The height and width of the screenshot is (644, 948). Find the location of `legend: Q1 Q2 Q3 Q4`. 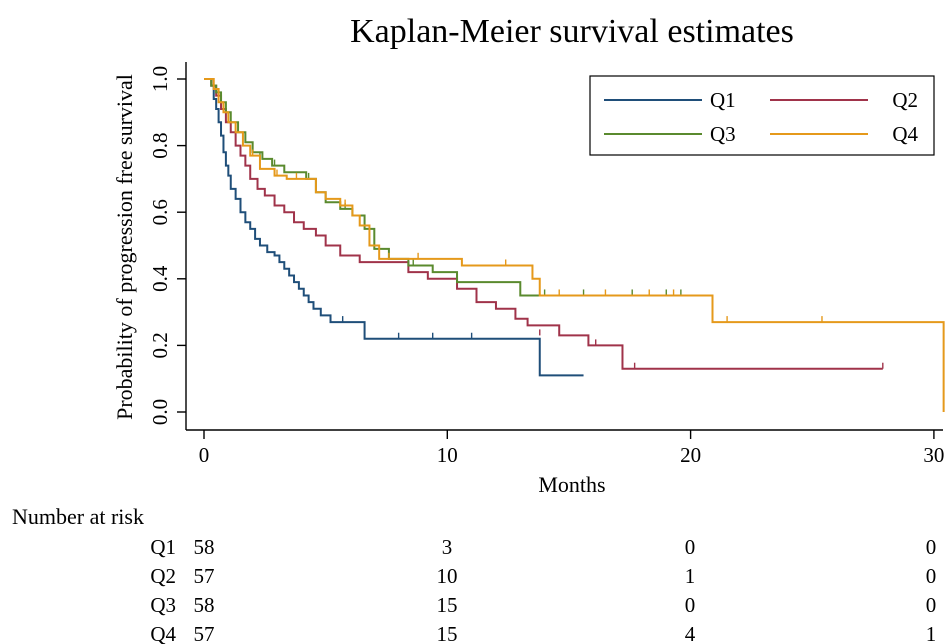

legend: Q1 Q2 Q3 Q4 is located at coordinates (762, 115).